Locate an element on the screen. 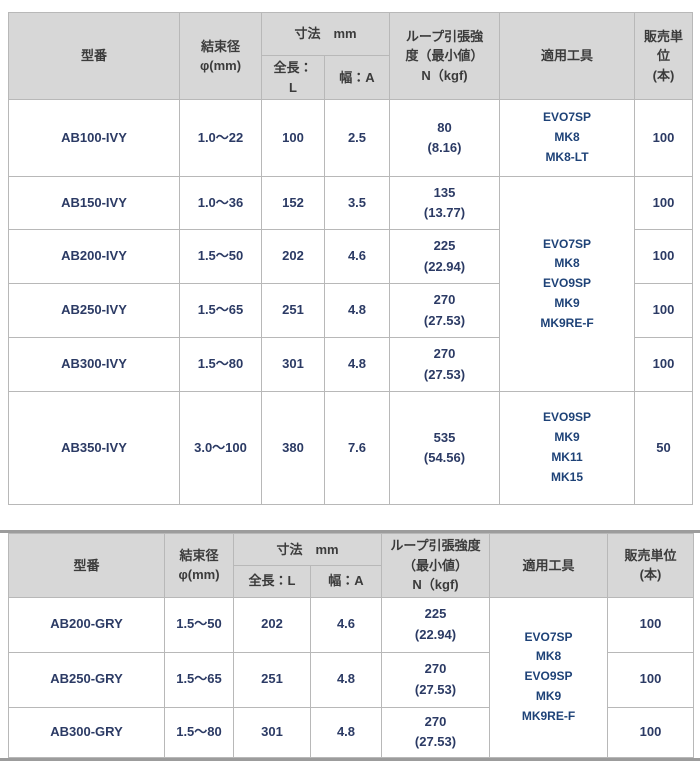  model-cell: AB250-IVY is located at coordinates (94, 310).